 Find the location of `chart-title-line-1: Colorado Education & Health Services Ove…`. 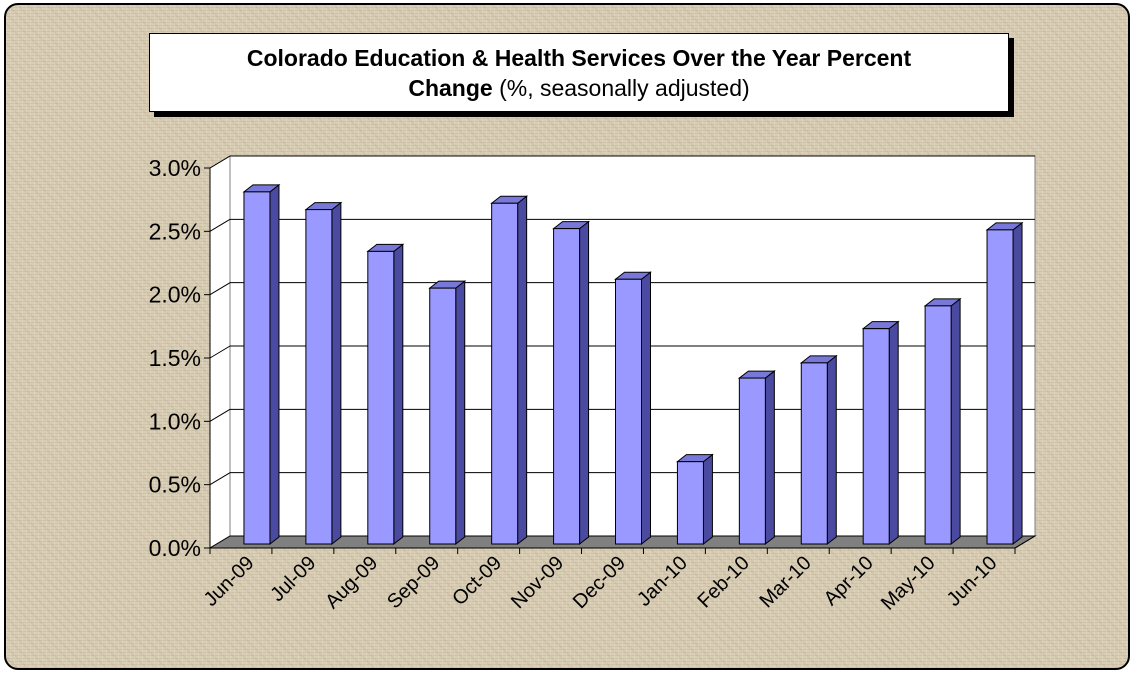

chart-title-line-1: Colorado Education & Health Services Ove… is located at coordinates (579, 57).